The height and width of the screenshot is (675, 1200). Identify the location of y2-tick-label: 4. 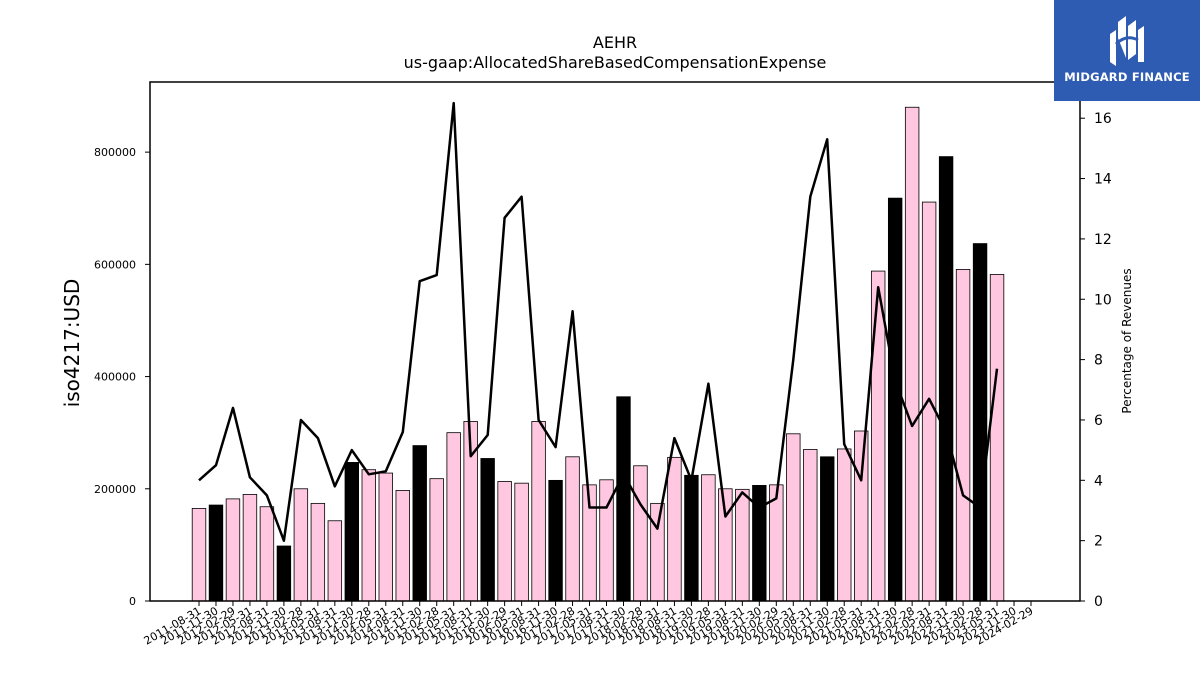
(1098, 481).